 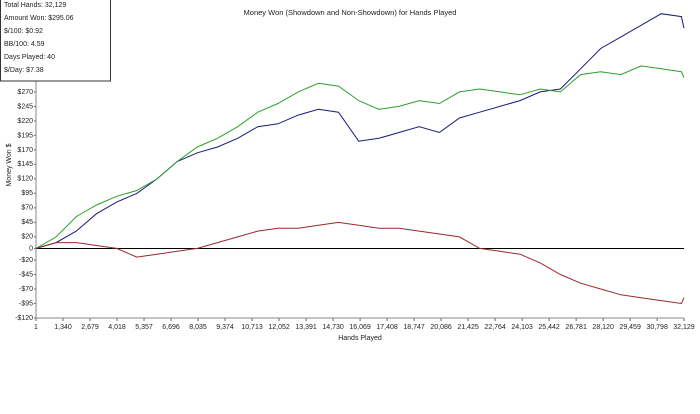 I want to click on x-tick-label: 29,459, so click(x=630, y=327).